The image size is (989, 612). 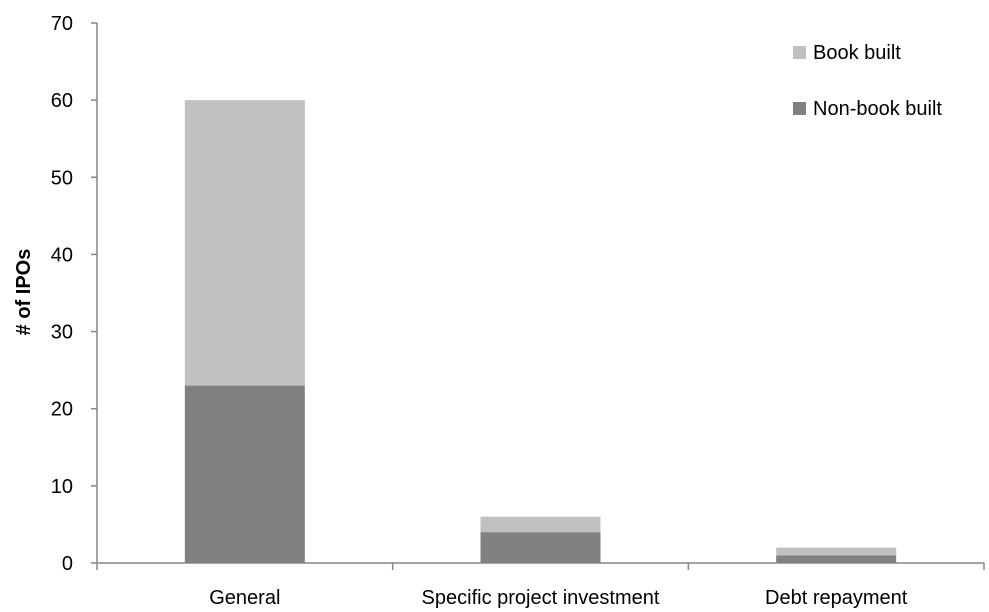 I want to click on y-tick-label: 70, so click(x=62, y=24).